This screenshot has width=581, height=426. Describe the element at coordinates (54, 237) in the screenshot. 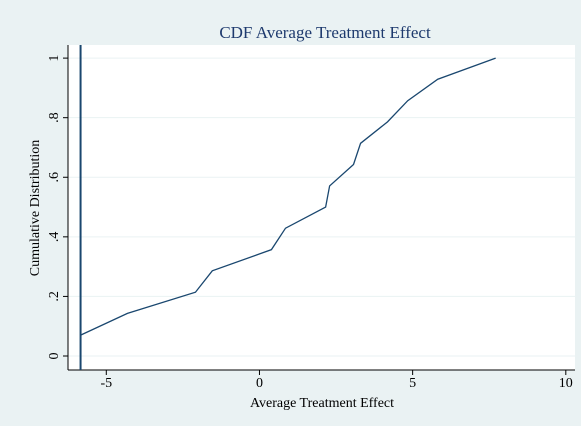

I see `y-tick-label: .4` at that location.